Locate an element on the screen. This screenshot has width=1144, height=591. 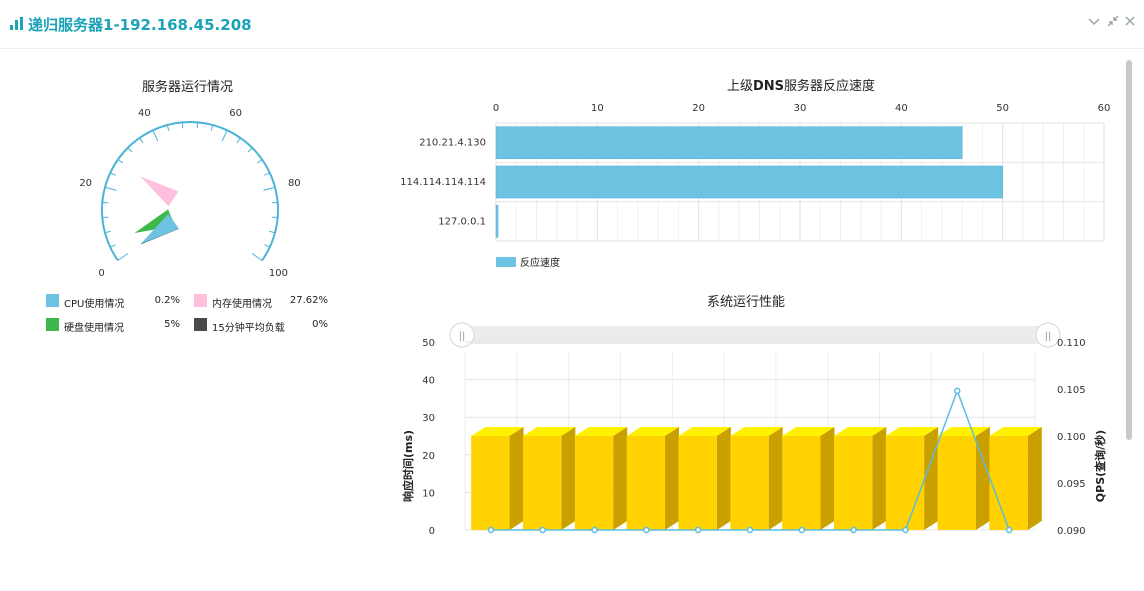
window-title: 递归服务器1-192.168.45.208 is located at coordinates (140, 25).